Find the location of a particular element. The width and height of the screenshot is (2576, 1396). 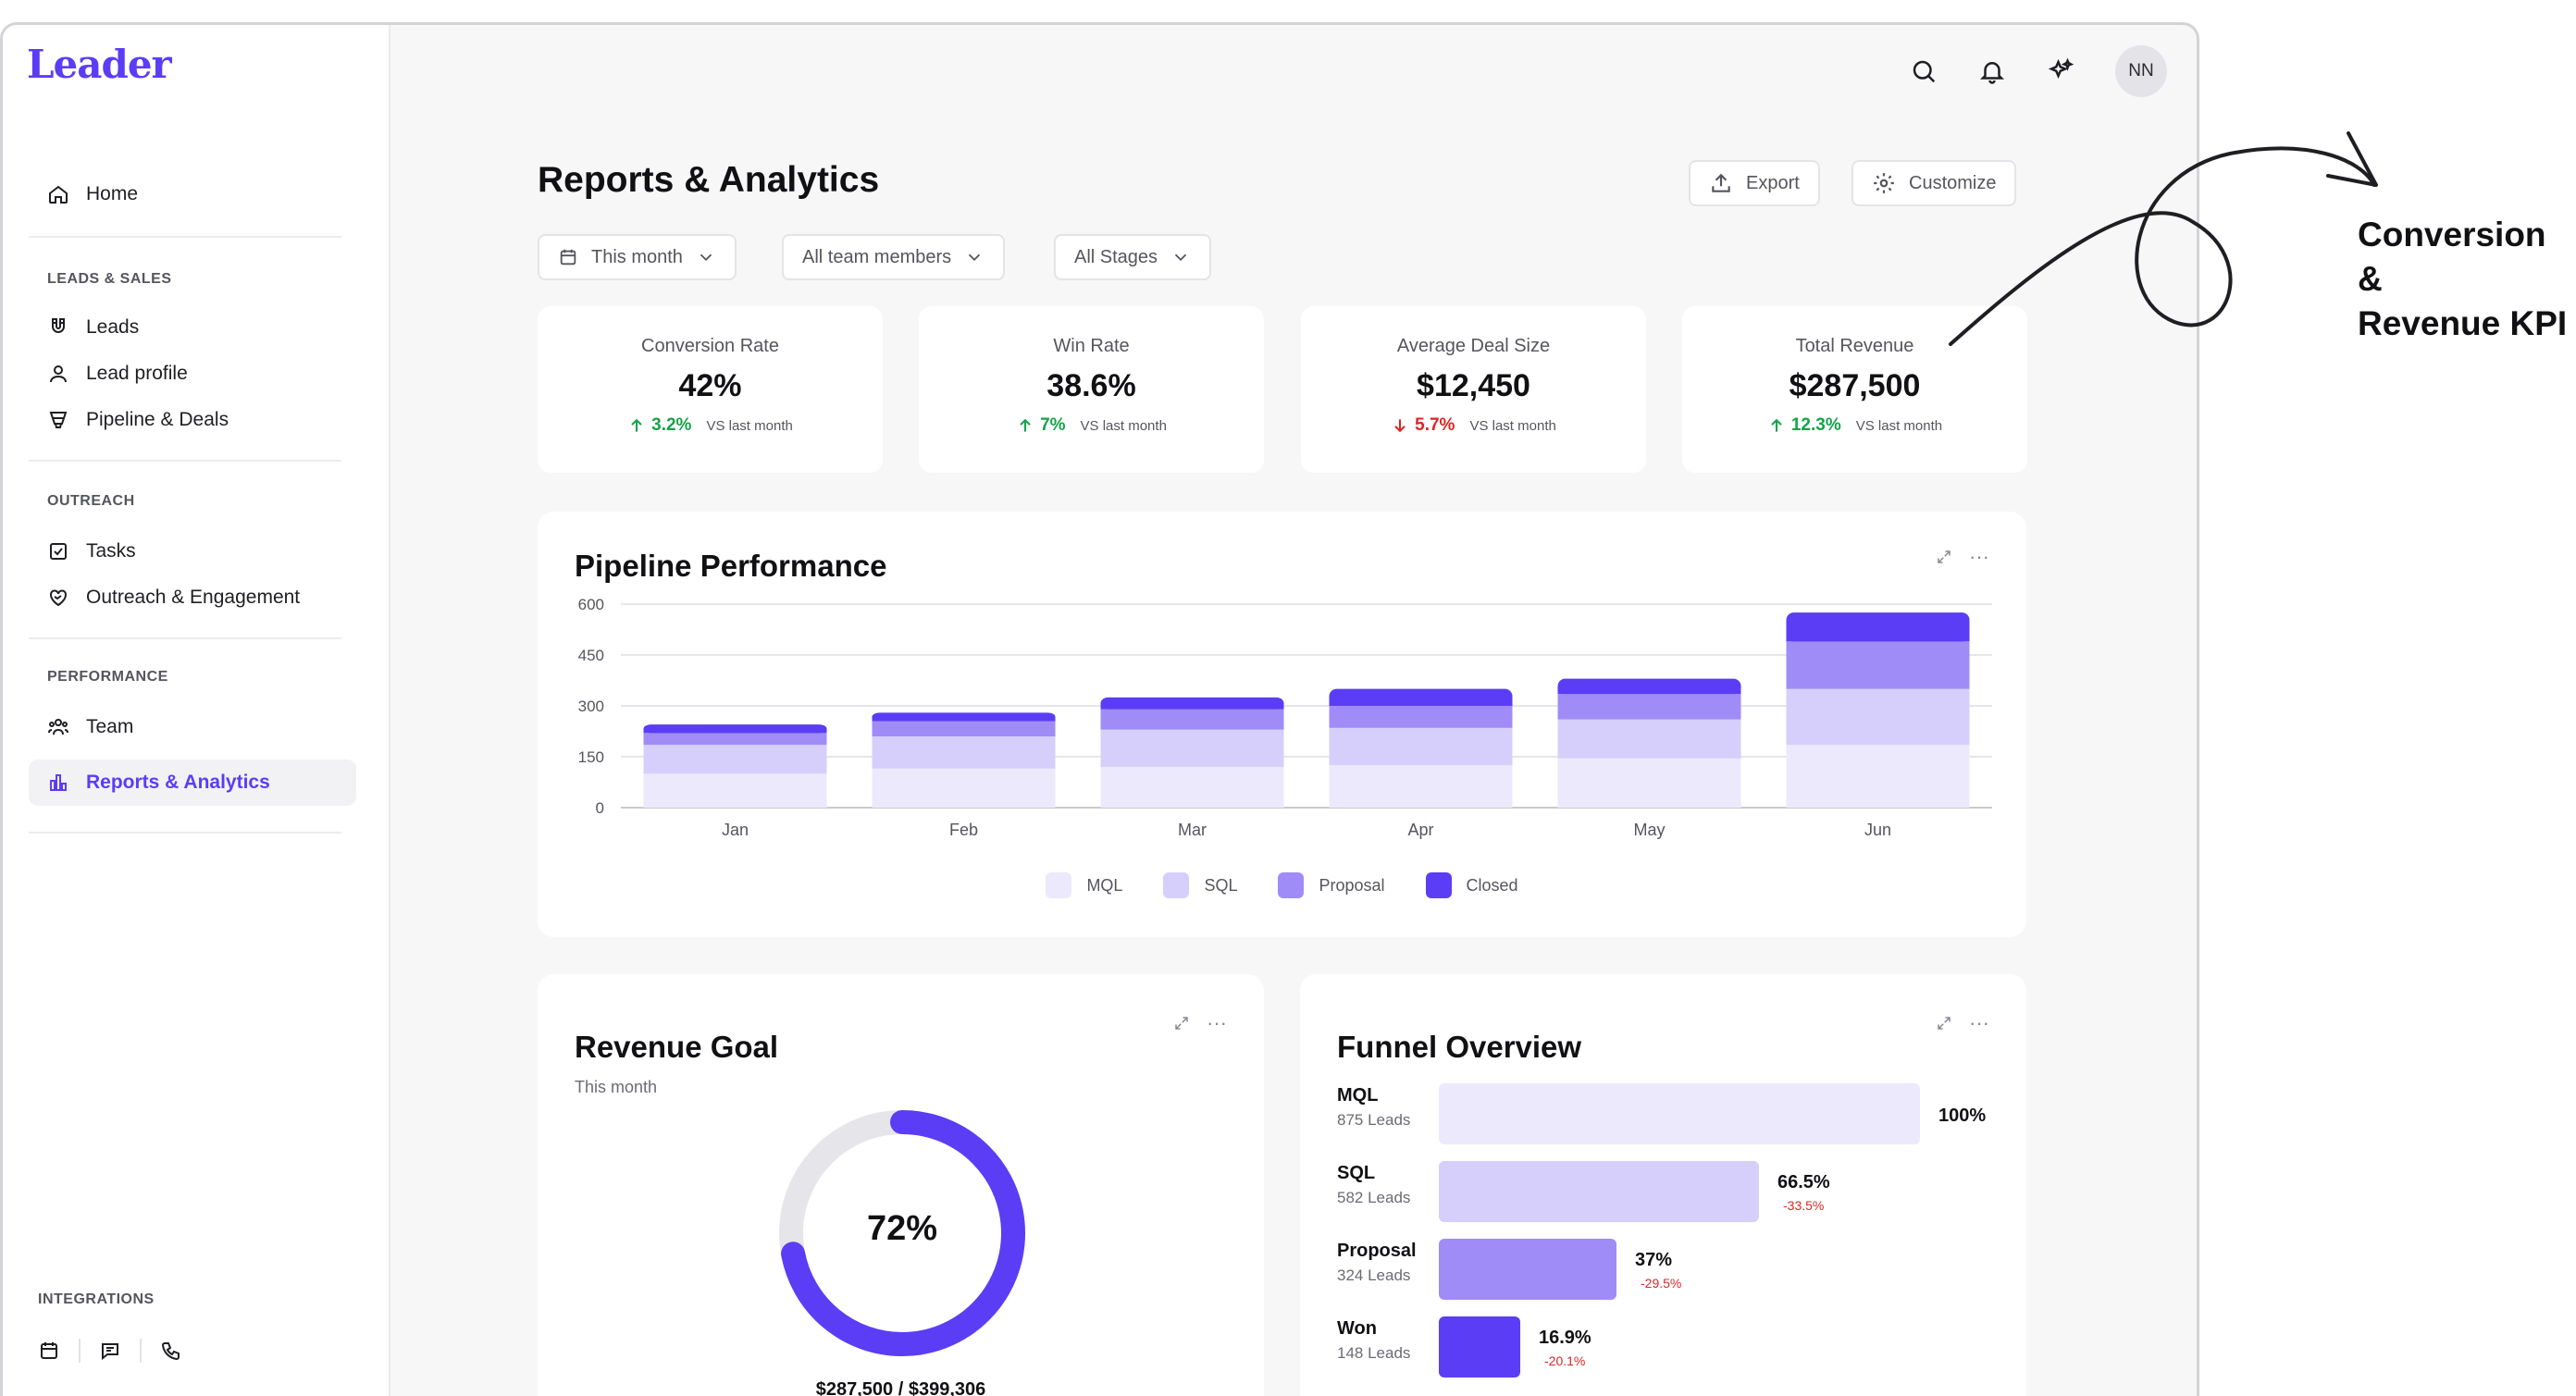

team-filter: All team members is located at coordinates (894, 257).